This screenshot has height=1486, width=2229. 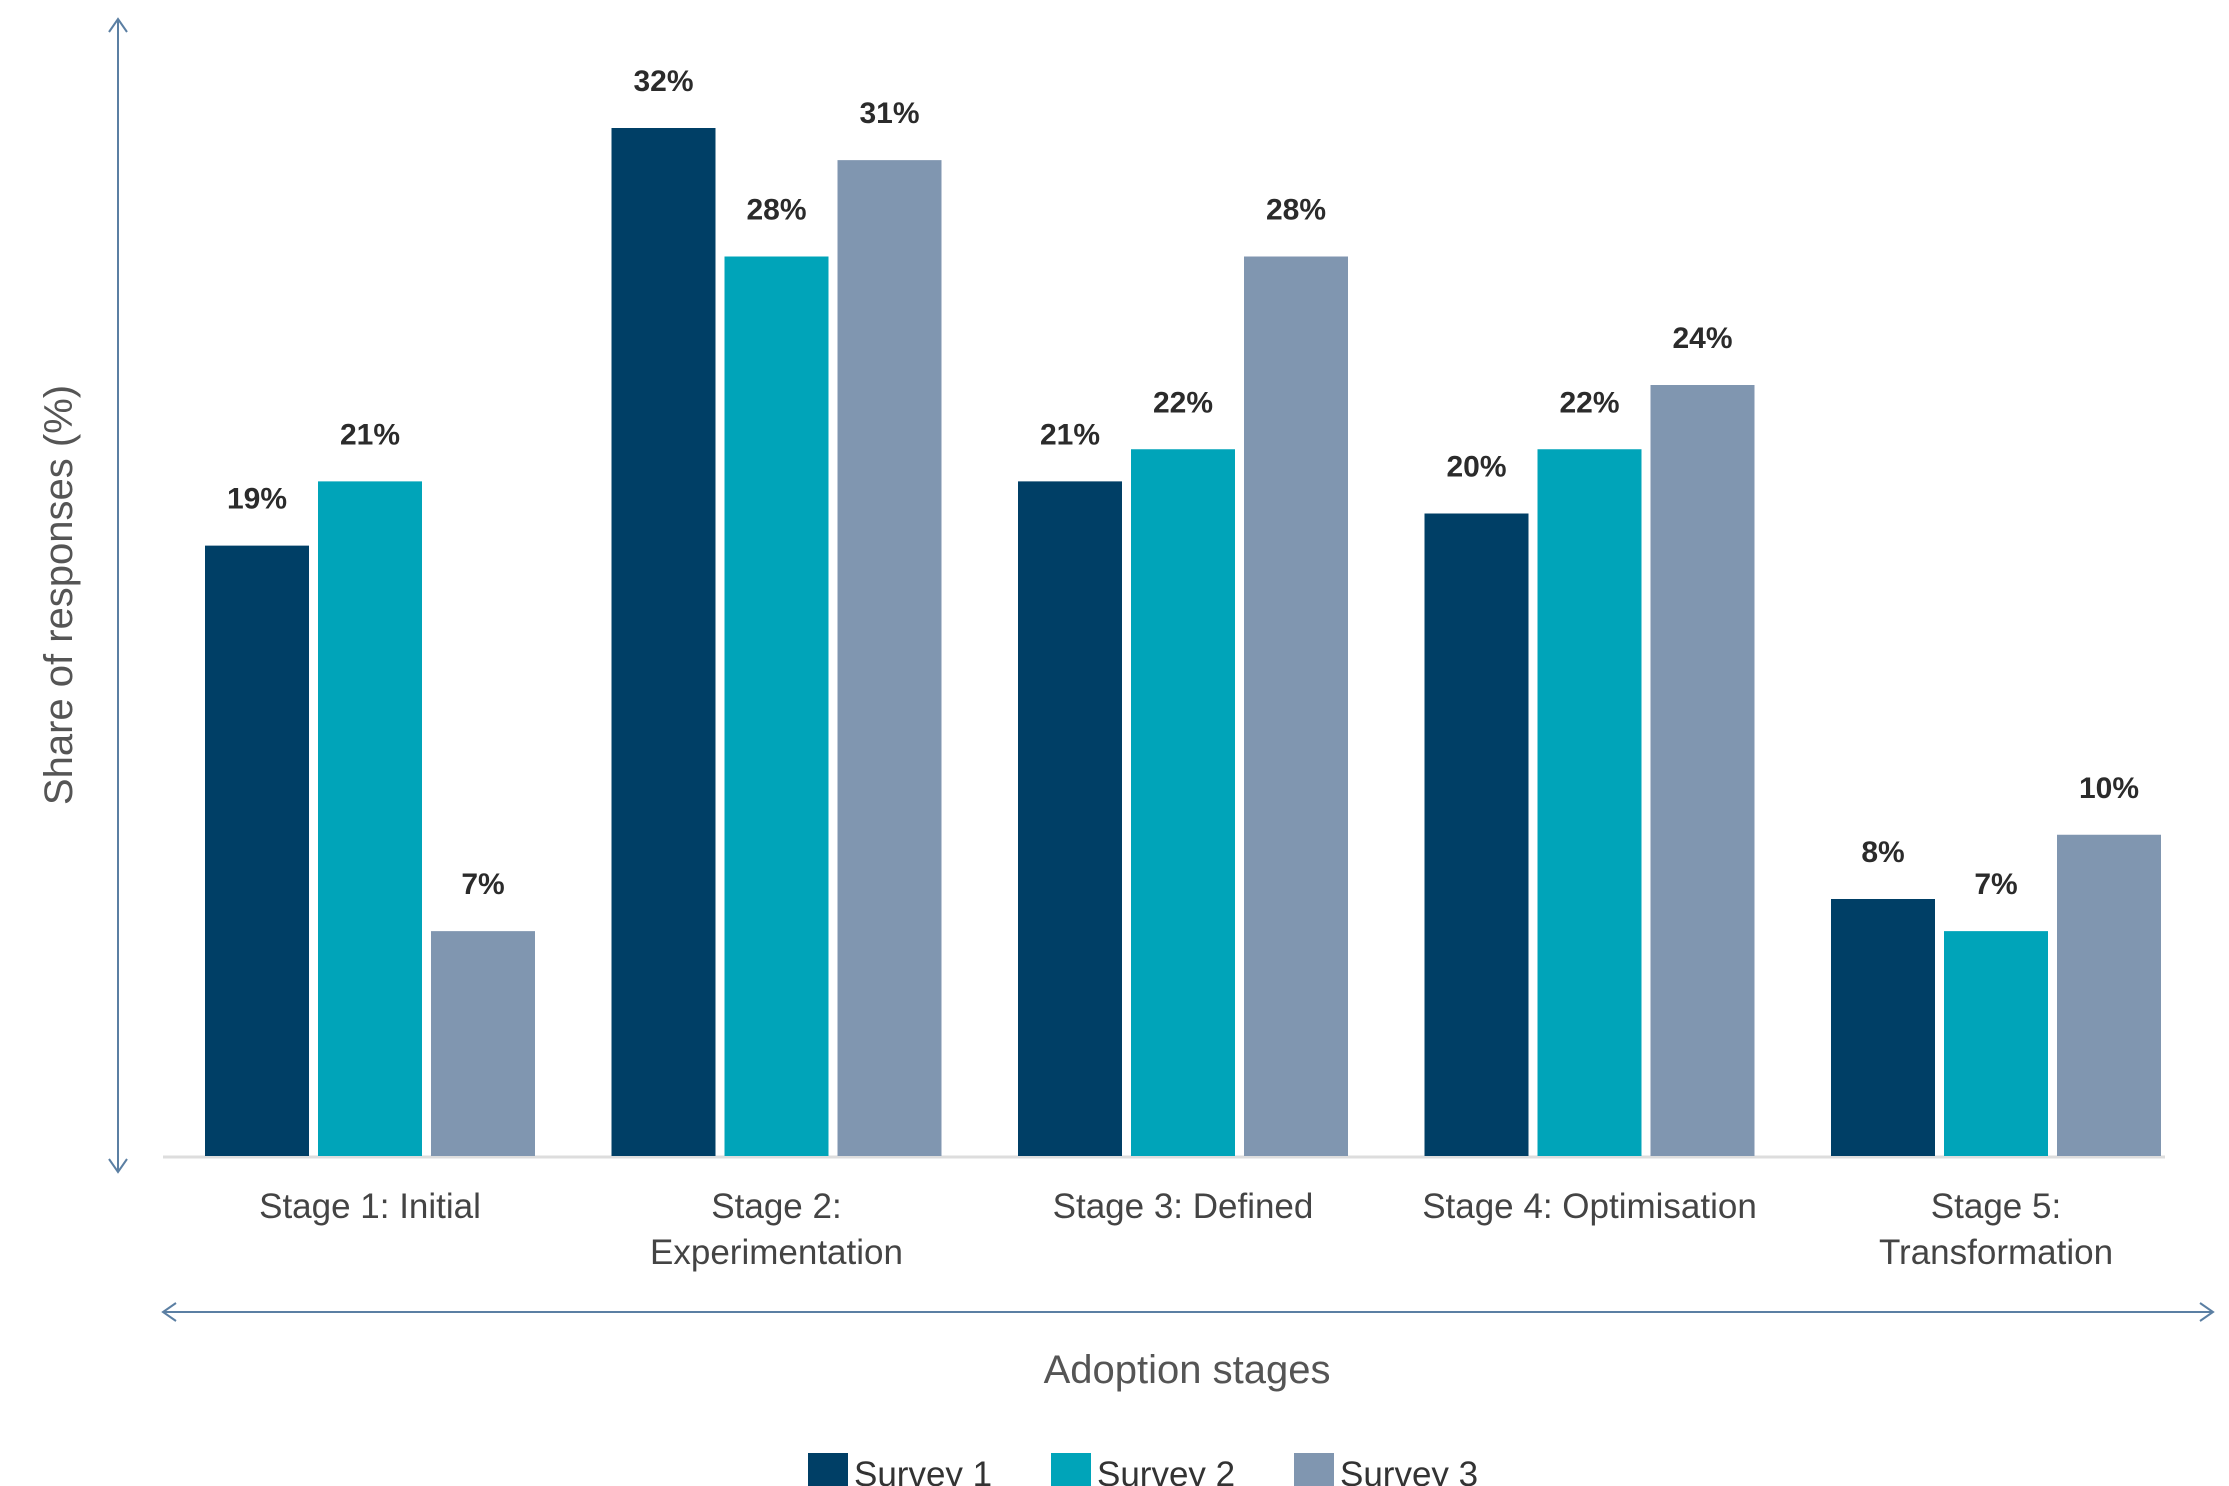 What do you see at coordinates (923, 1470) in the screenshot?
I see `legend-label-1: Survey 1` at bounding box center [923, 1470].